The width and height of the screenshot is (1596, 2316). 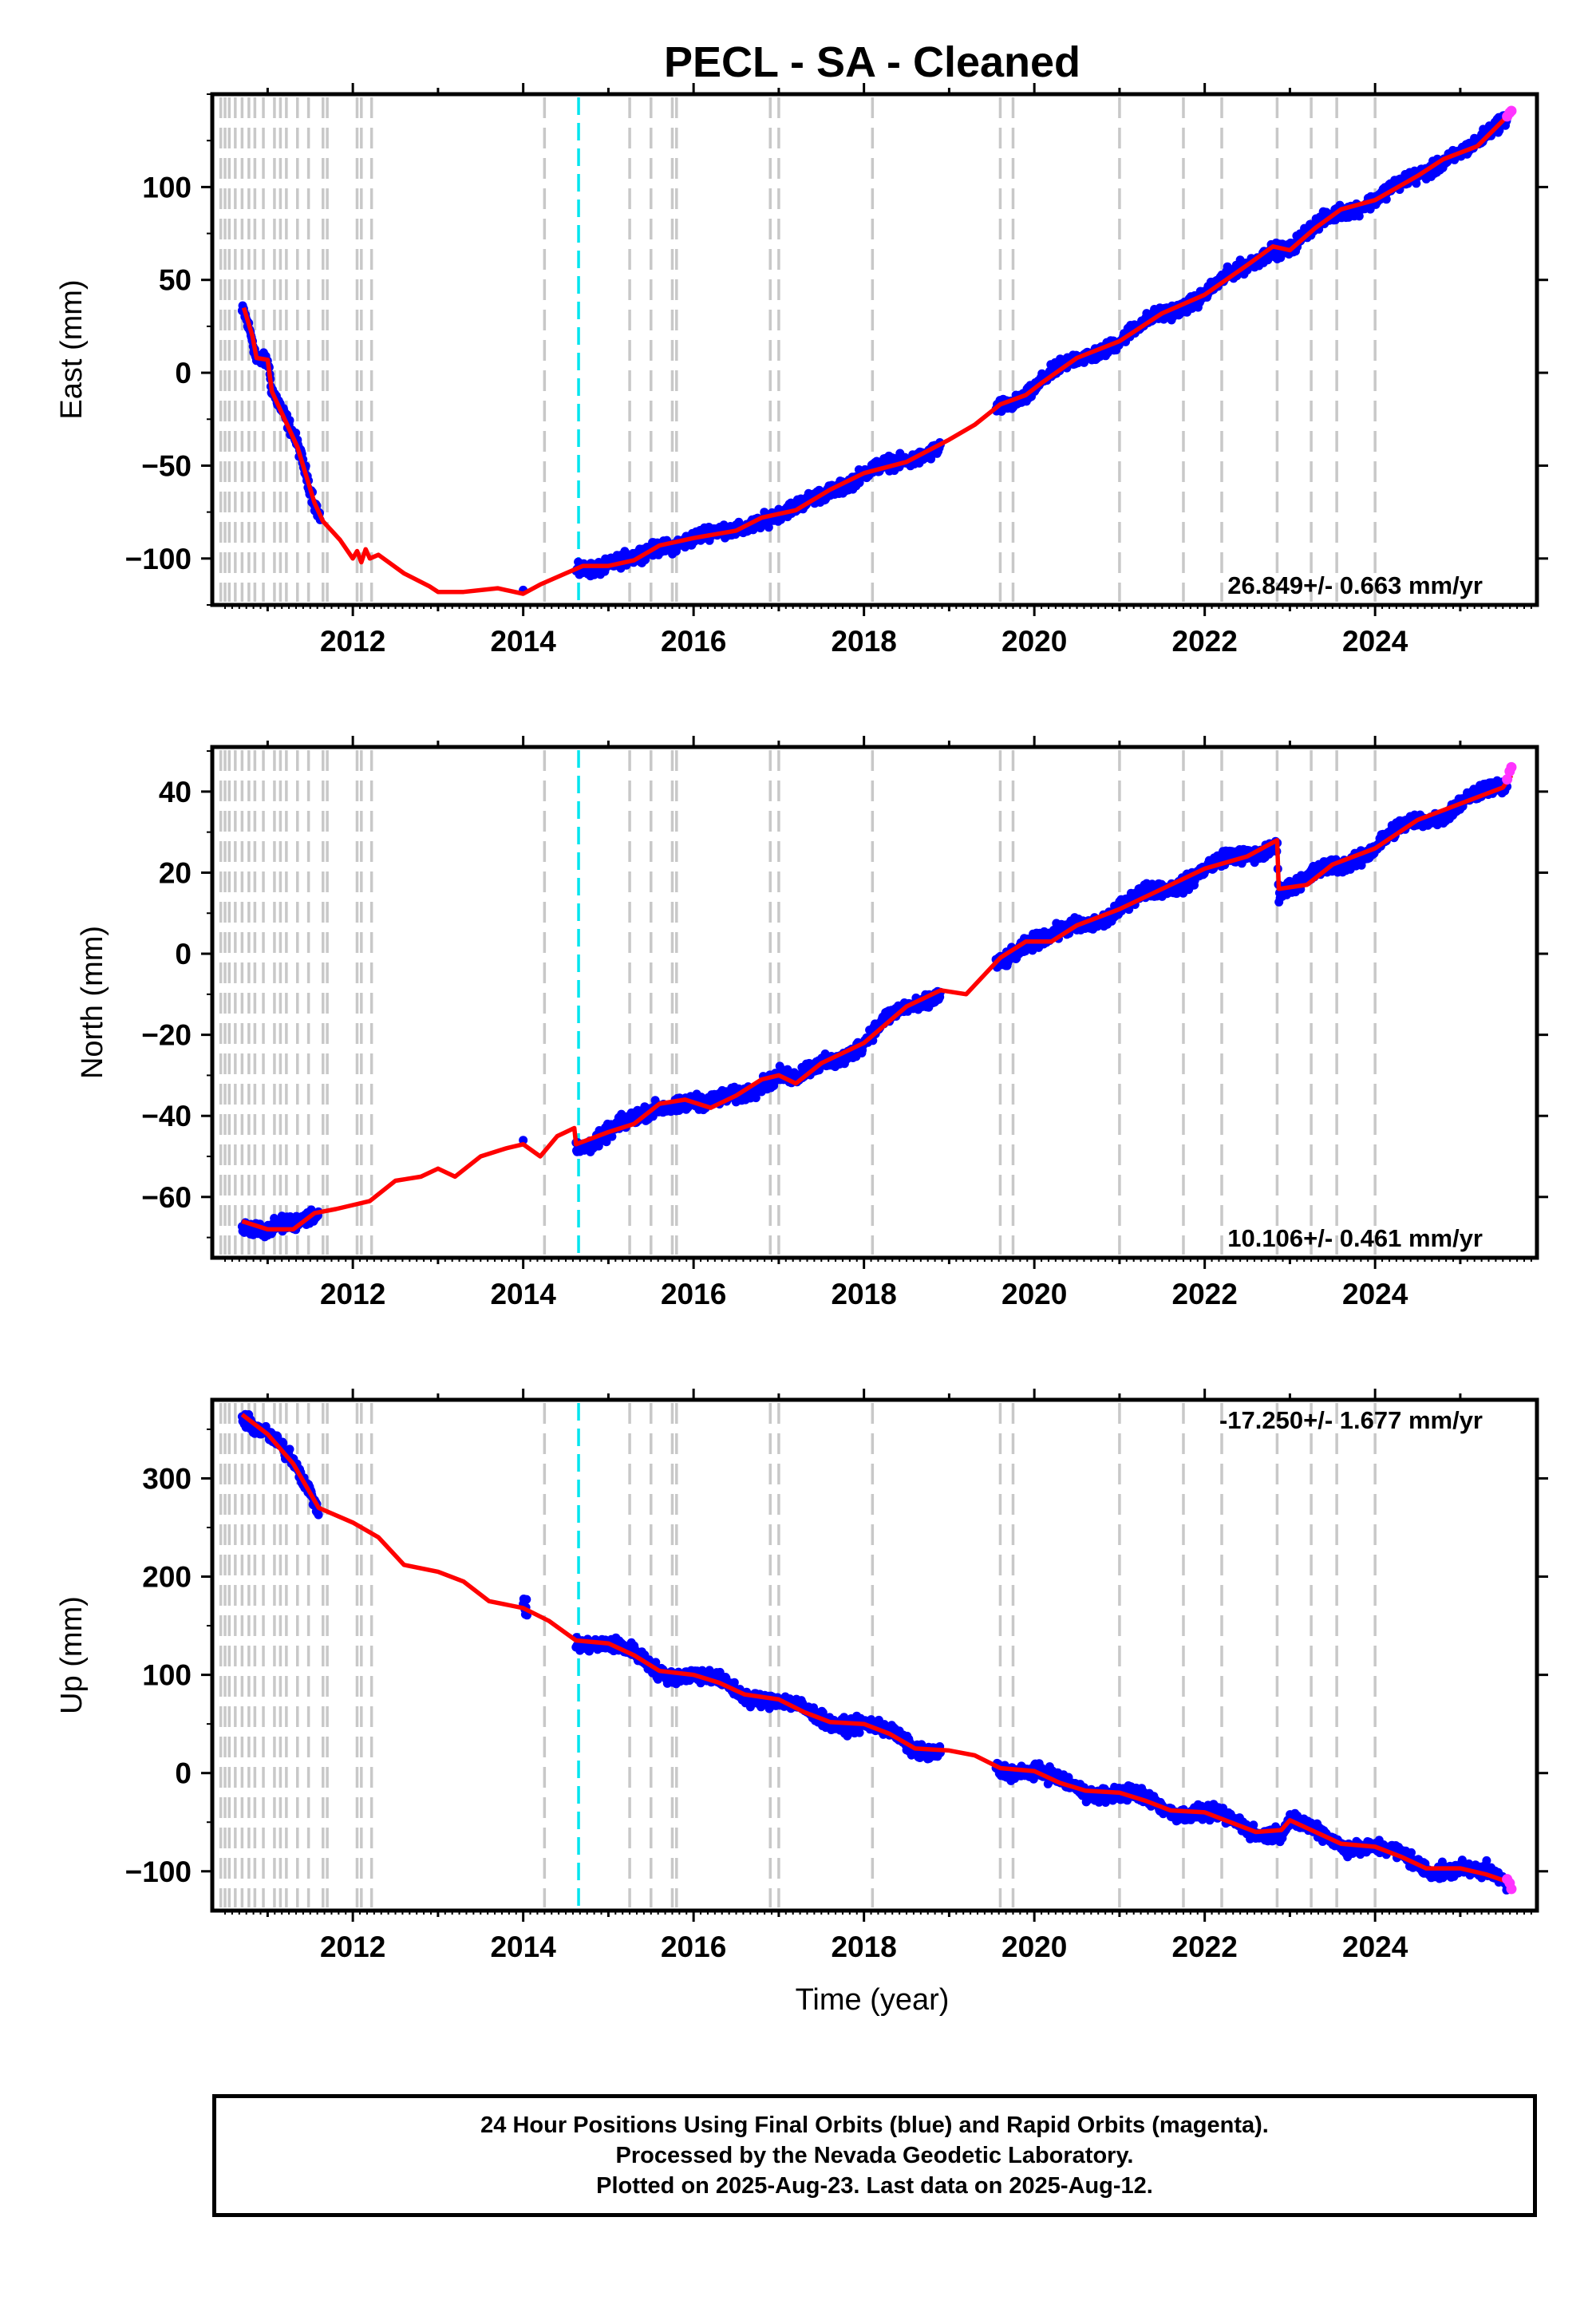 What do you see at coordinates (166, 1116) in the screenshot?
I see `y-tick-label: −40` at bounding box center [166, 1116].